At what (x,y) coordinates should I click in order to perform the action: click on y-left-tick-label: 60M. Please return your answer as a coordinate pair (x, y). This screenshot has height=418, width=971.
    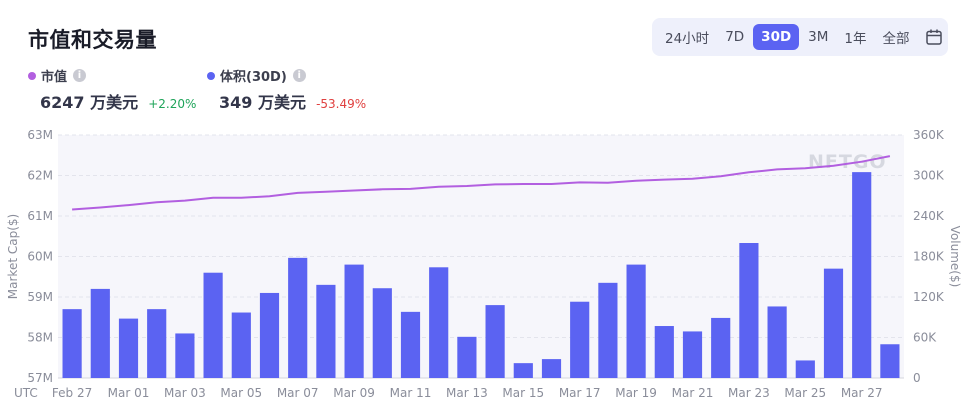
    Looking at the image, I should click on (40, 257).